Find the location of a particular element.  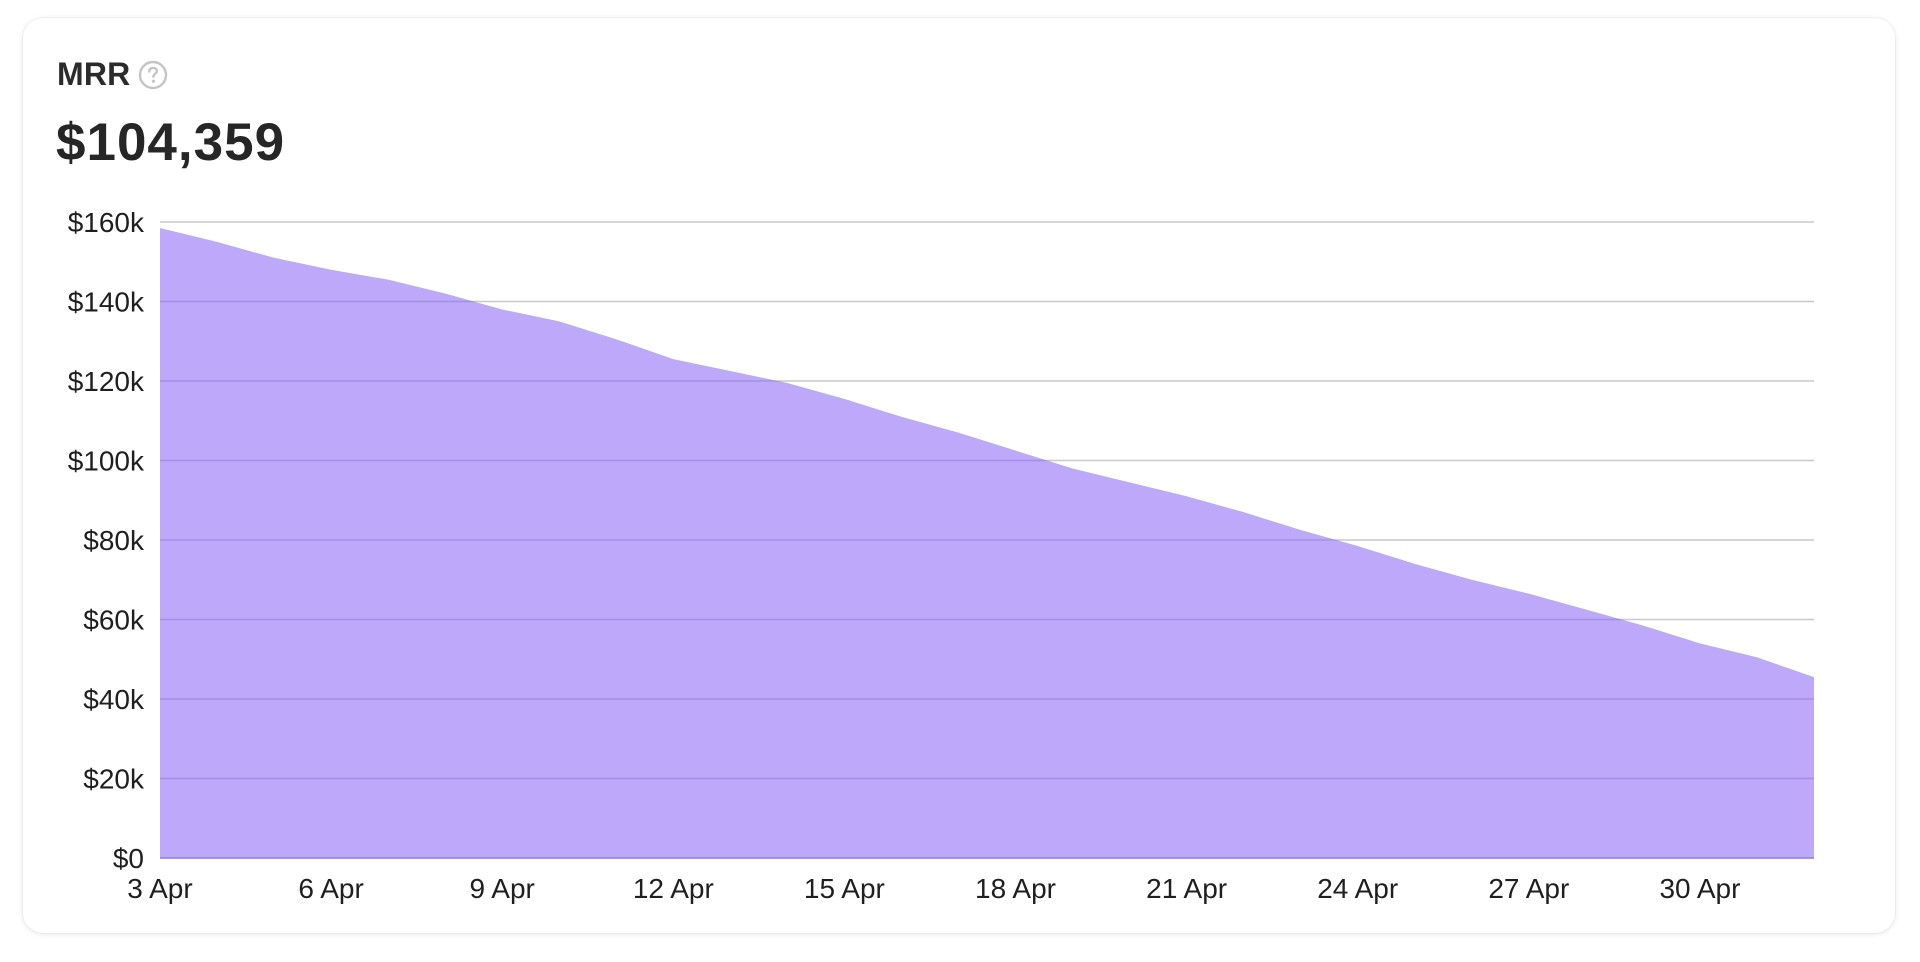

y-tick-label: $140k is located at coordinates (106, 302).